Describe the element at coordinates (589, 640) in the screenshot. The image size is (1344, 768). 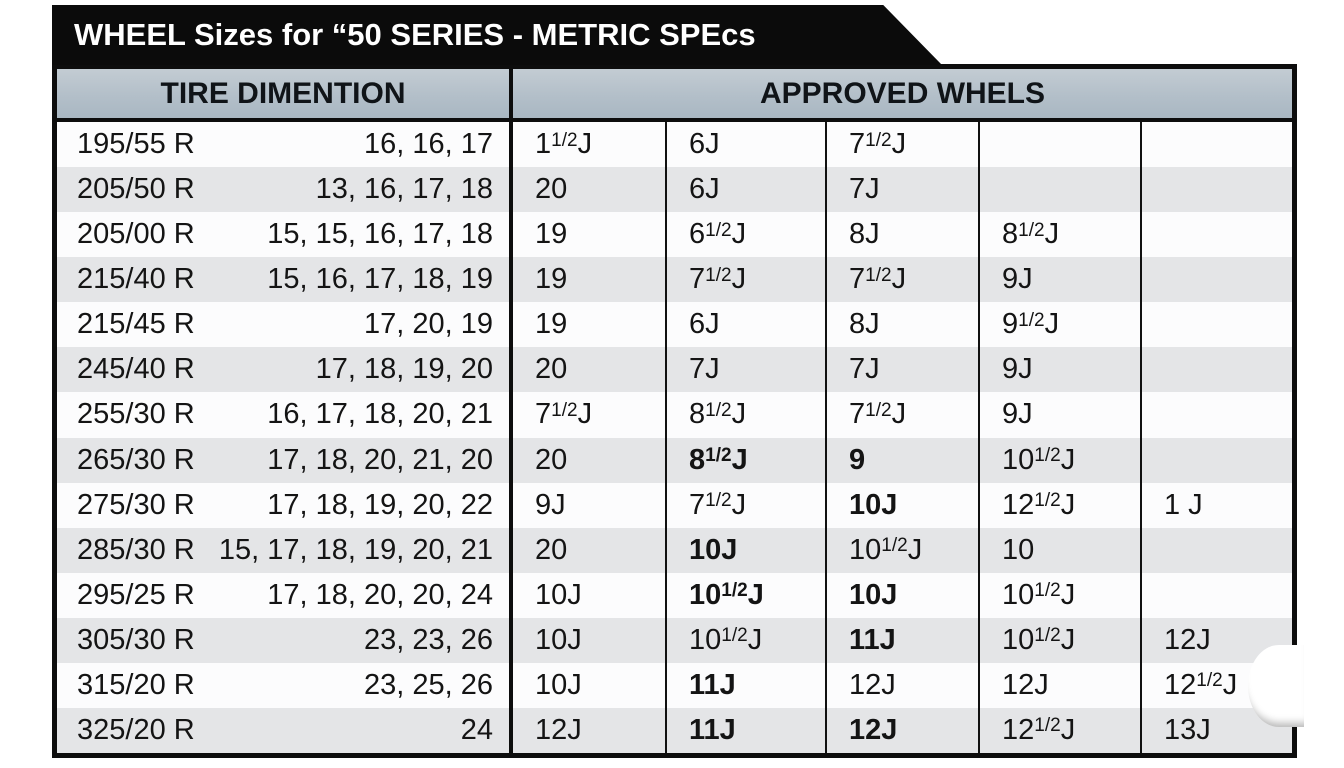
I see `approved-wheel-cell: 10J` at that location.